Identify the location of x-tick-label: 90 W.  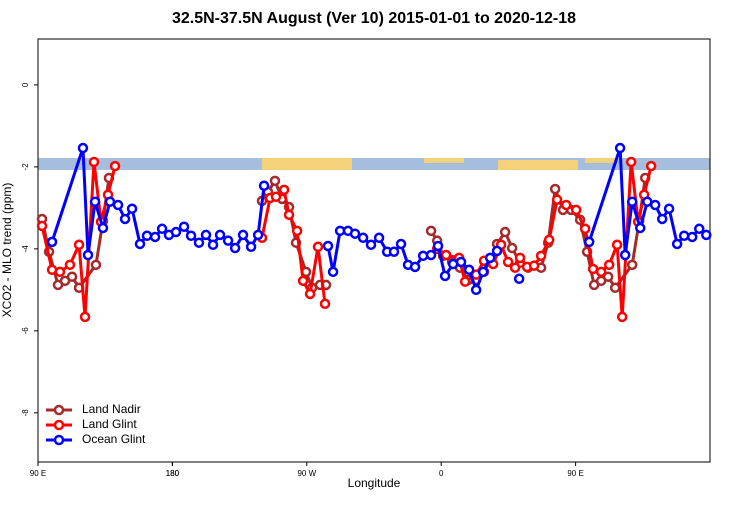
(306, 473).